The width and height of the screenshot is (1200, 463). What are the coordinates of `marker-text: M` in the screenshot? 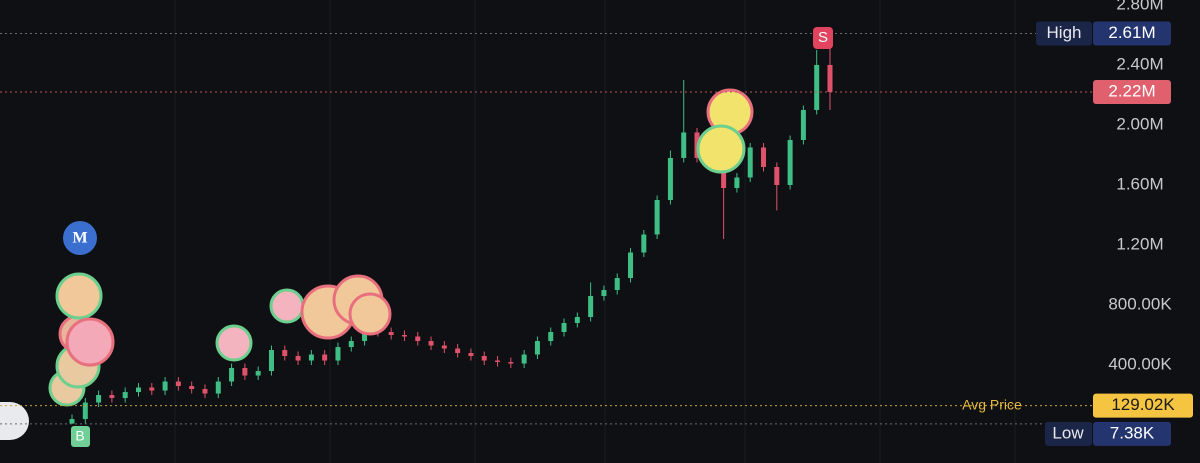 It's located at (79, 238).